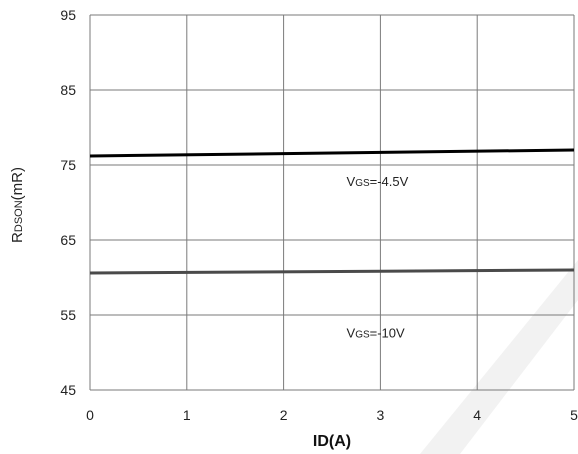  What do you see at coordinates (187, 415) in the screenshot?
I see `x-tick-label: 1` at bounding box center [187, 415].